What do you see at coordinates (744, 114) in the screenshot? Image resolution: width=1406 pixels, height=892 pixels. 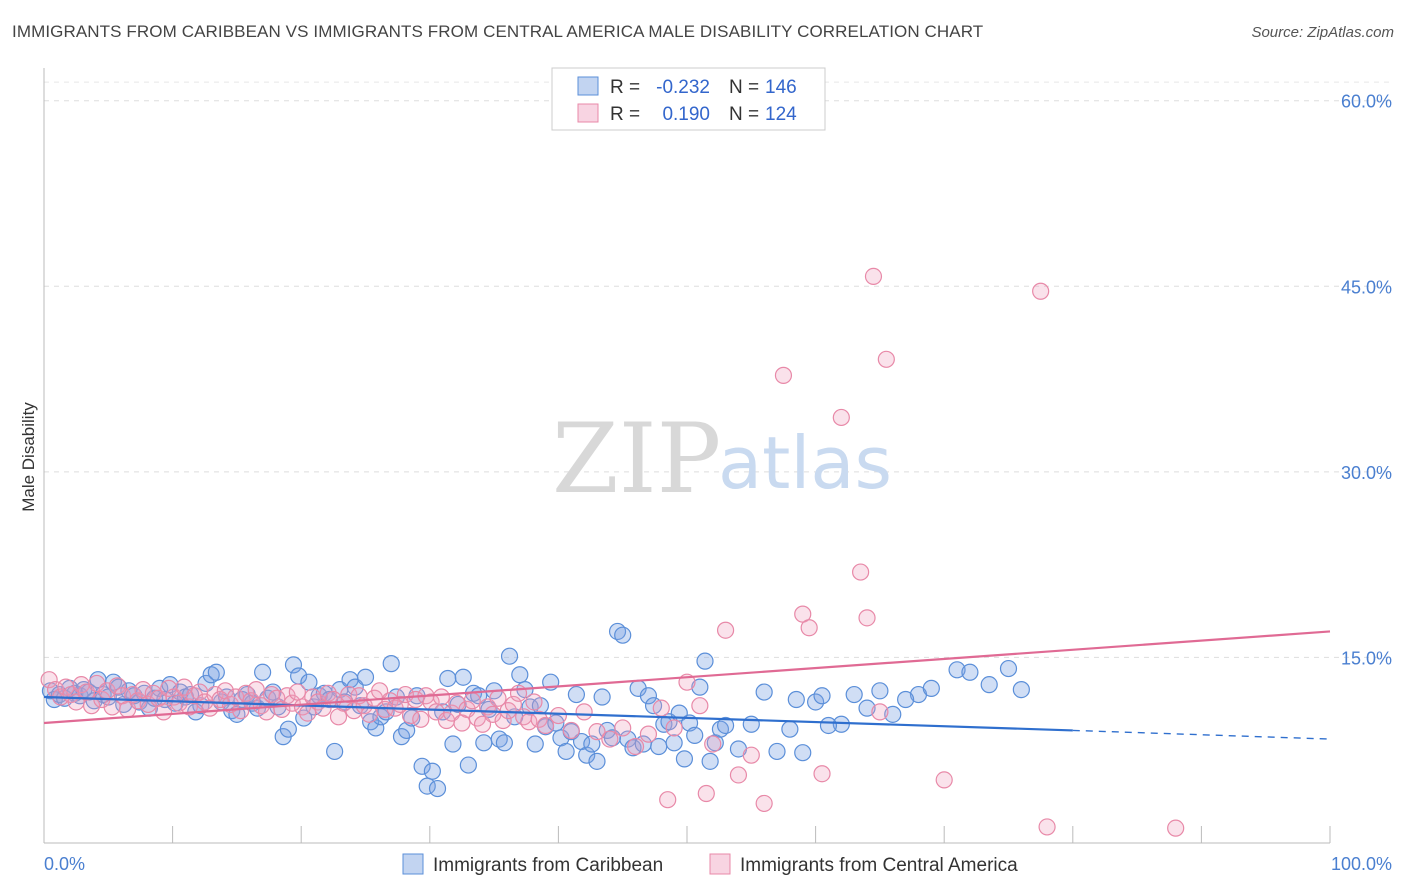 I see `legend-n-label-2: N =` at bounding box center [744, 114].